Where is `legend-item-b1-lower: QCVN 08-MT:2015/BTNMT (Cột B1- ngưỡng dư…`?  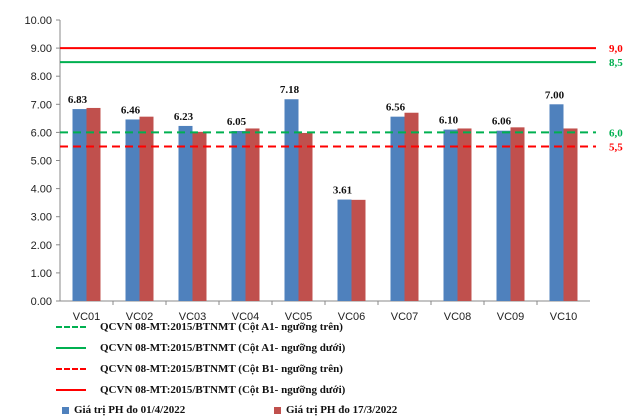 legend-item-b1-lower: QCVN 08-MT:2015/BTNMT (Cột B1- ngưỡng dư… is located at coordinates (200, 390).